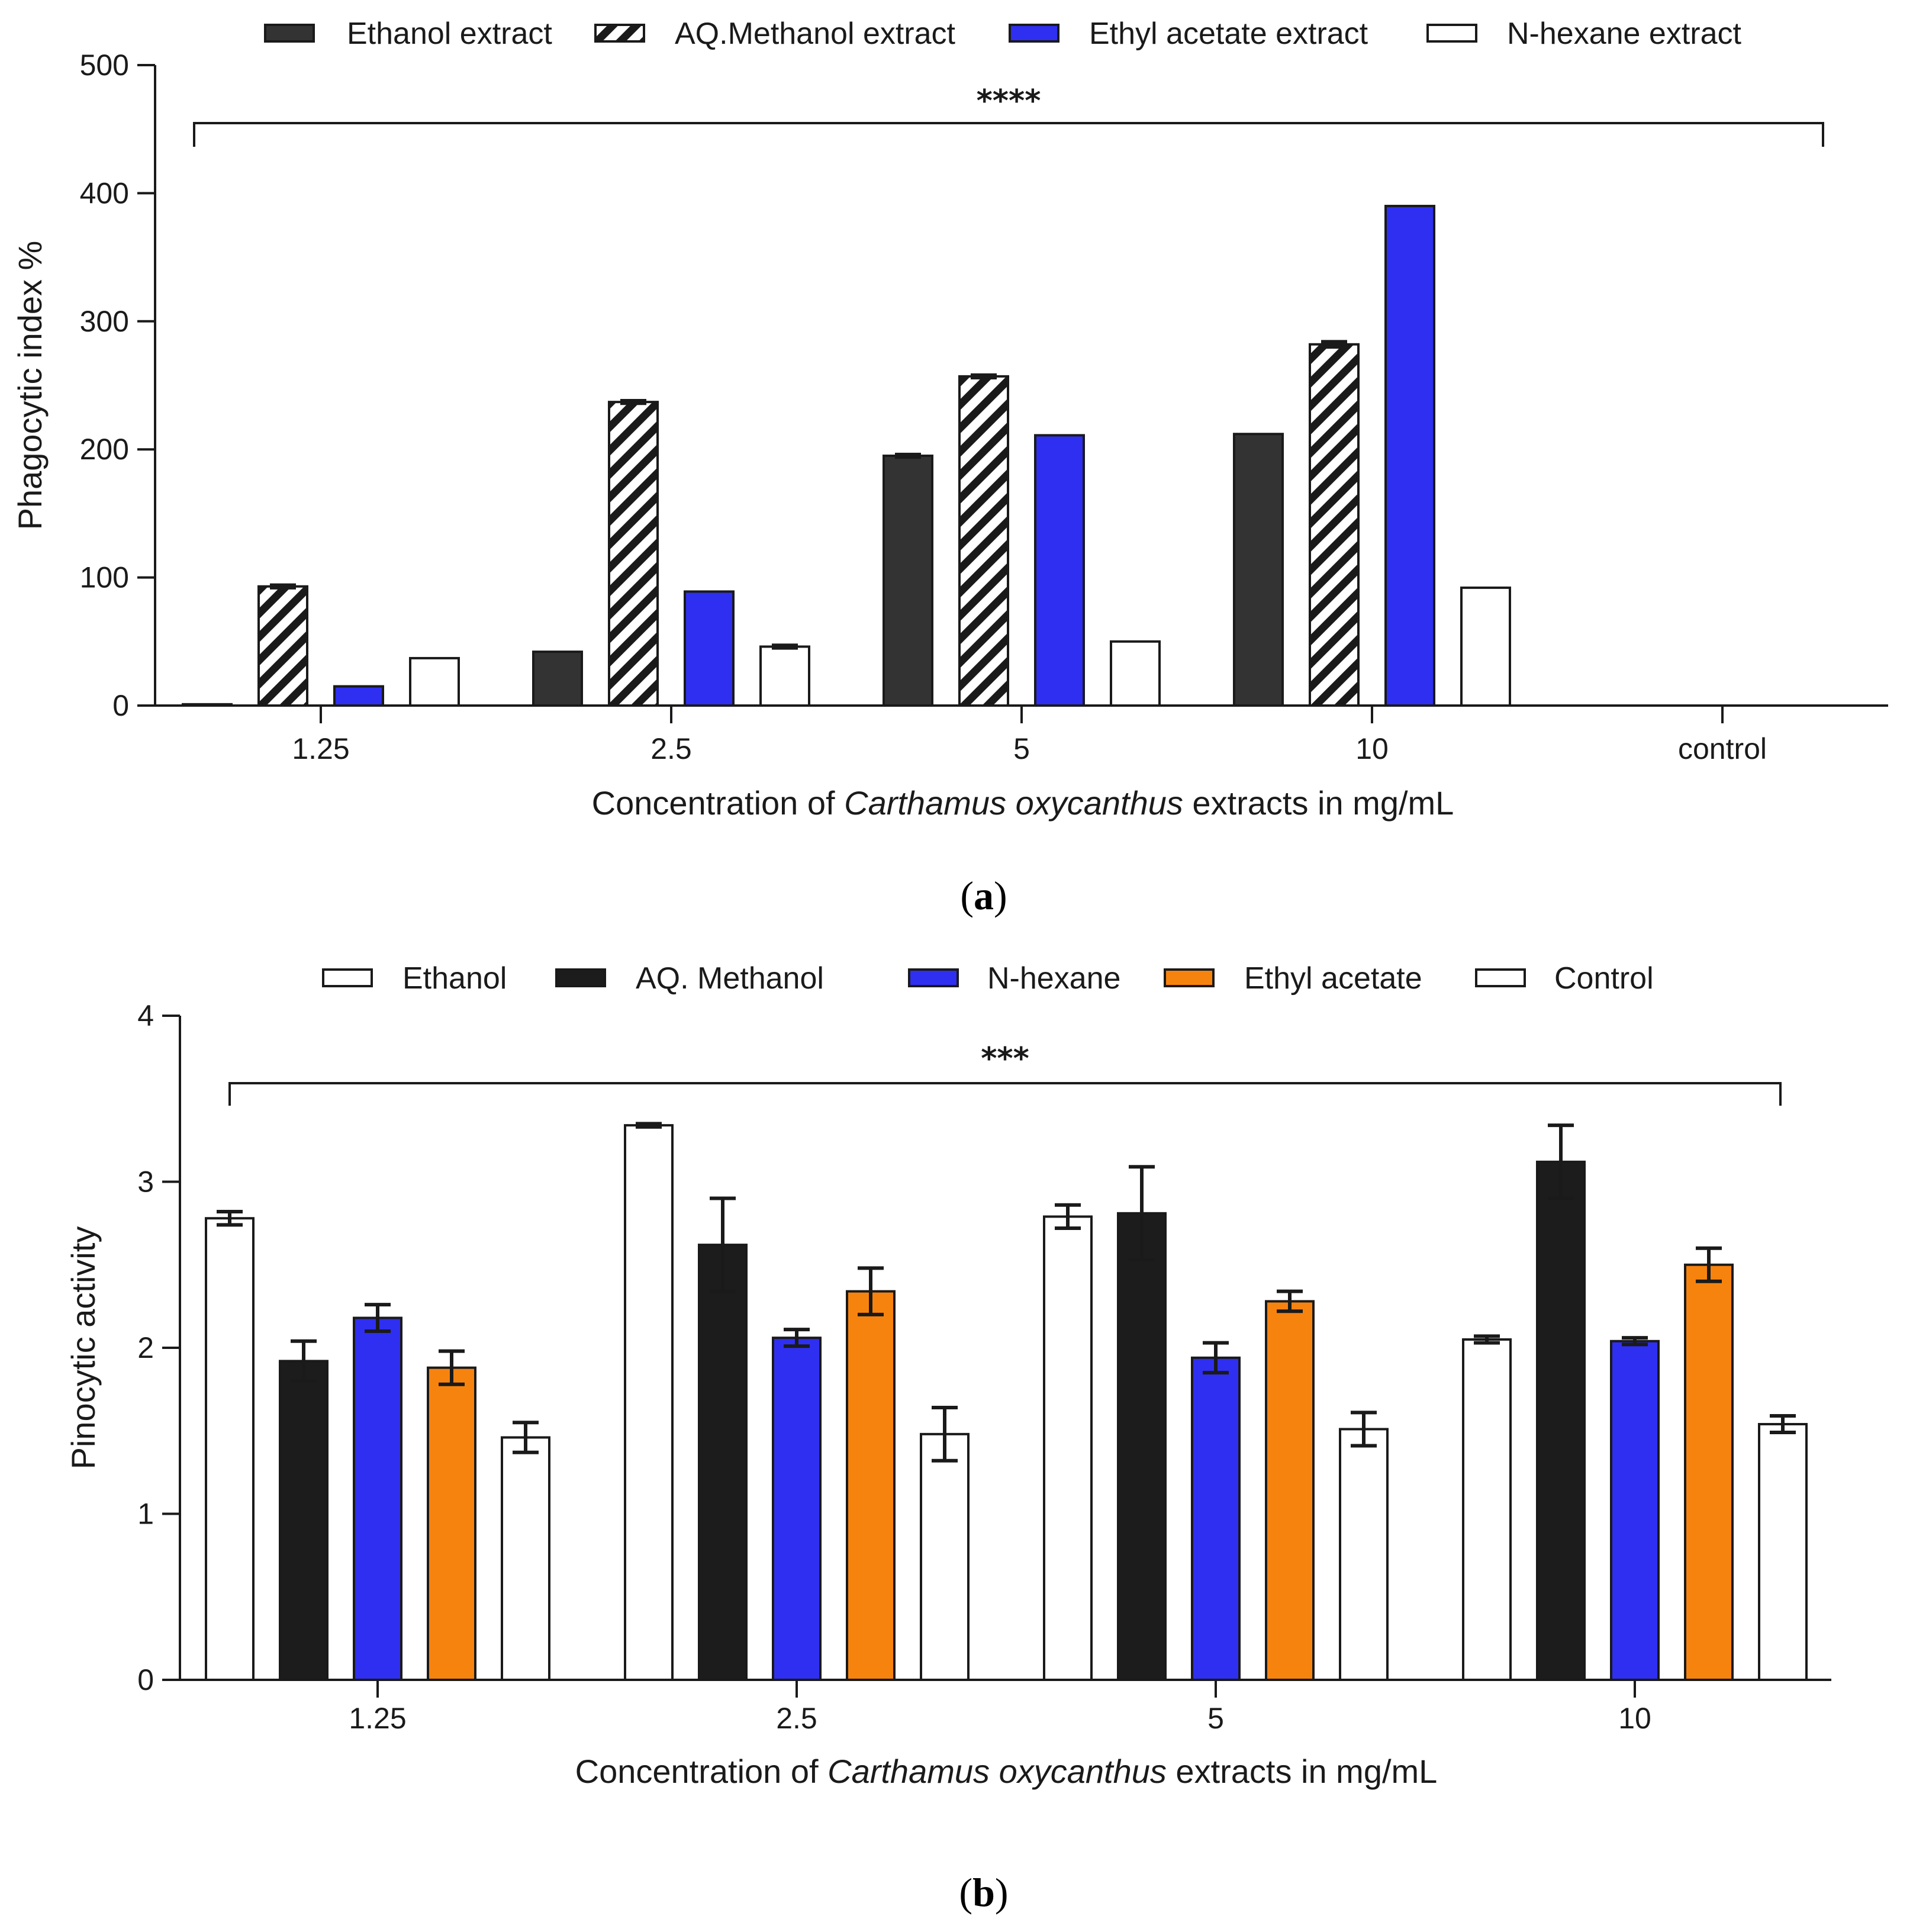 The width and height of the screenshot is (1913, 1932). I want to click on legend-label-n-hexane-extract: N-hexane extract, so click(1625, 34).